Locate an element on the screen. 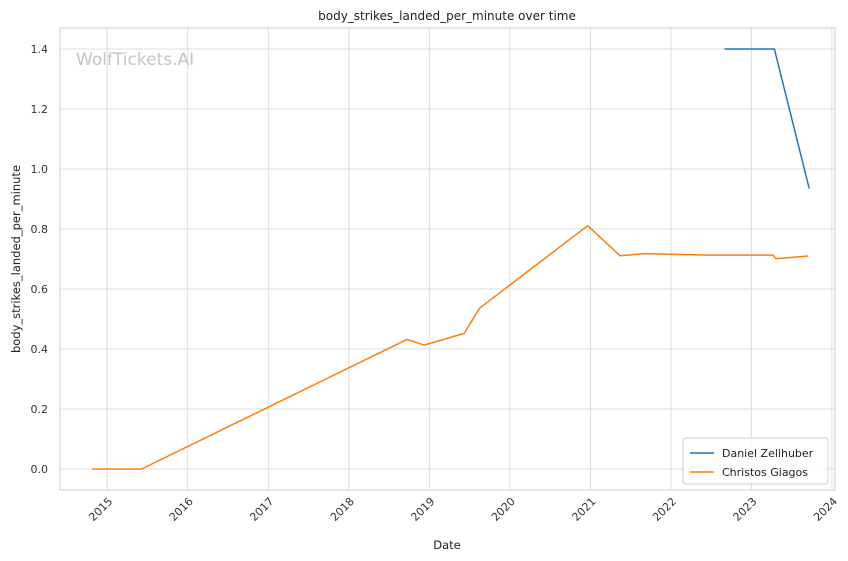  y-tick-label: 0.2 is located at coordinates (40, 409).